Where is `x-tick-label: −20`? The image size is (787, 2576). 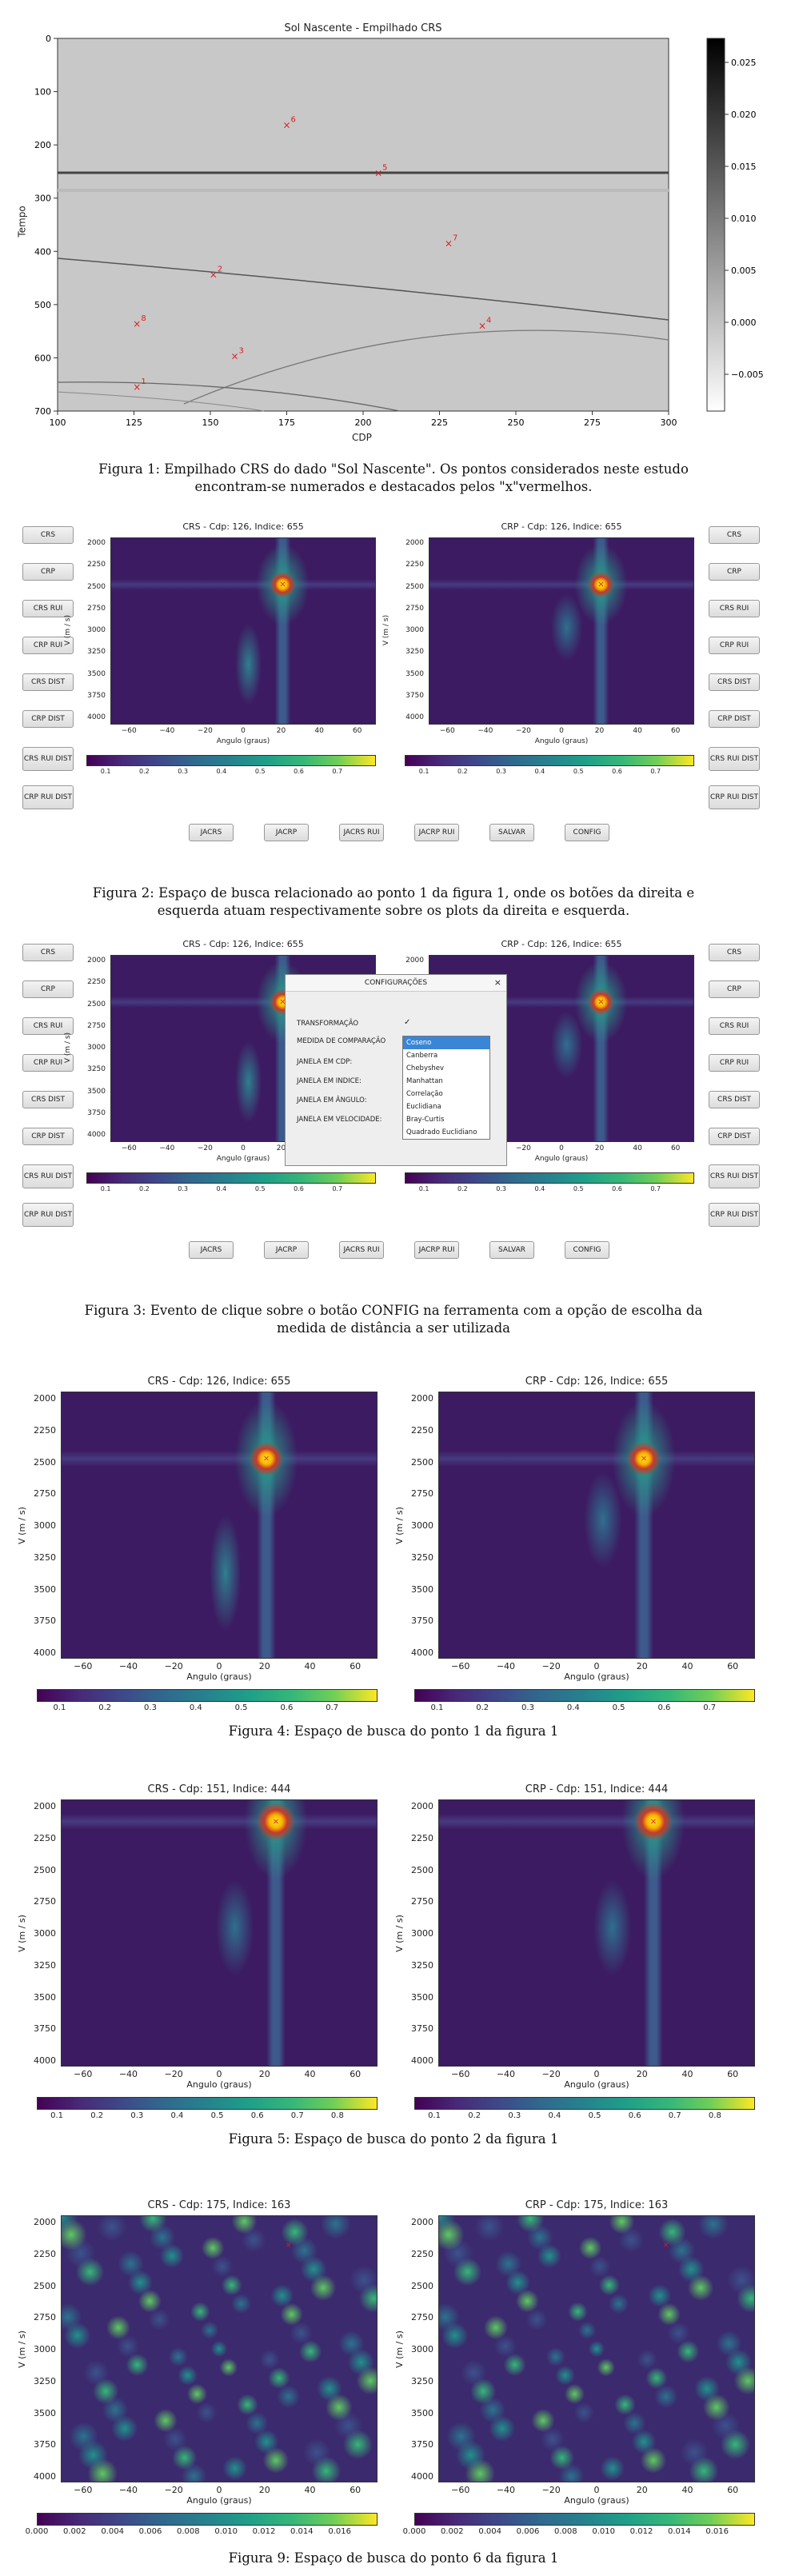
x-tick-label: −20 is located at coordinates (551, 2490).